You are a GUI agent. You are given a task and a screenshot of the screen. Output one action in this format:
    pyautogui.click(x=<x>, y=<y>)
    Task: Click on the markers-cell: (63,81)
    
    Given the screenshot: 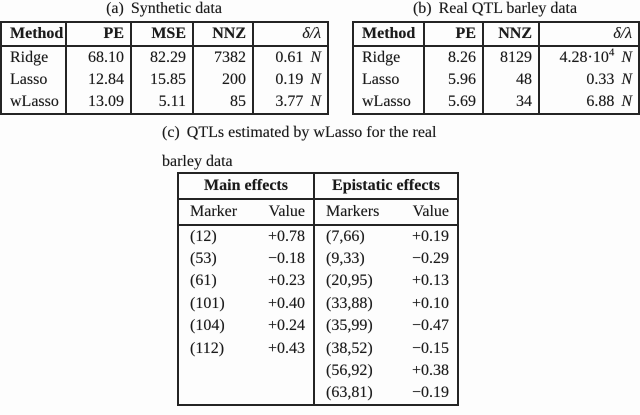 What is the action you would take?
    pyautogui.click(x=349, y=393)
    